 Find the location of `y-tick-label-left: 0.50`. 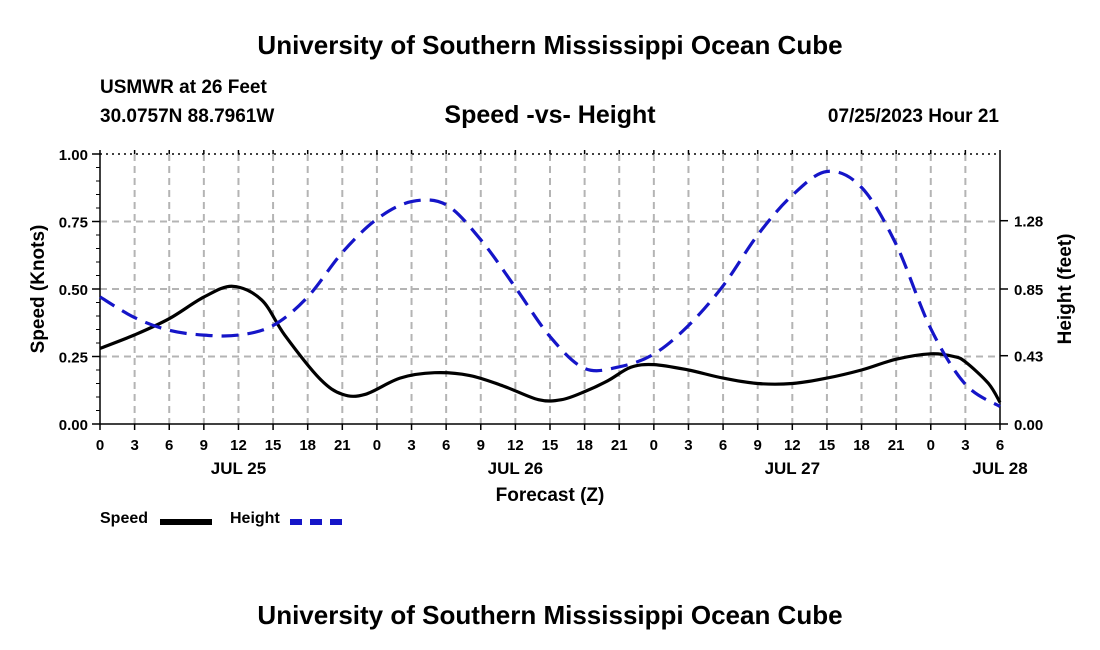

y-tick-label-left: 0.50 is located at coordinates (73, 290).